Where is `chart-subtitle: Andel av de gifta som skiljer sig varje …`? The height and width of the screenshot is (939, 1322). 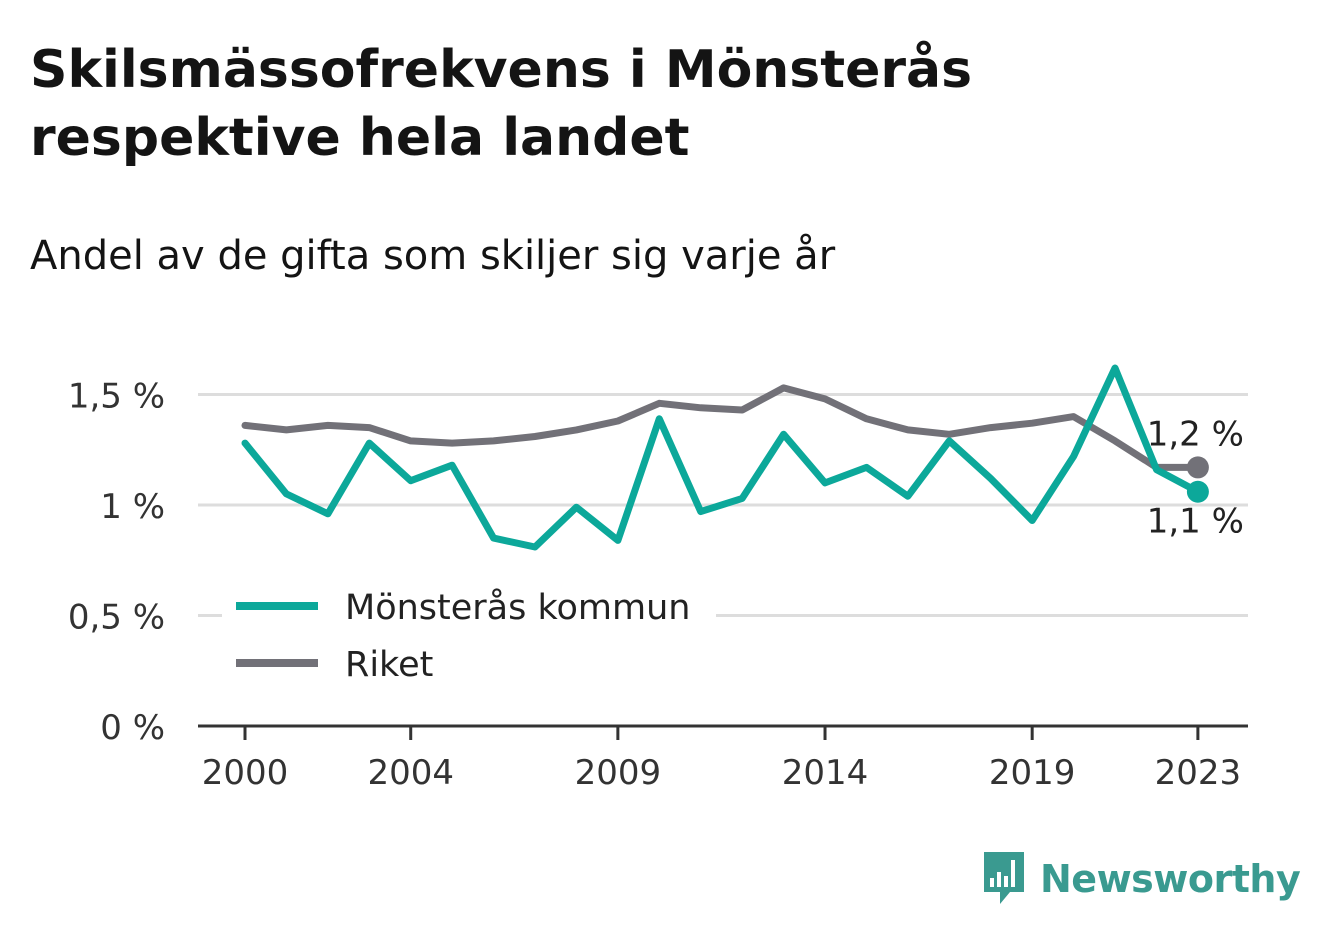 chart-subtitle: Andel av de gifta som skiljer sig varje … is located at coordinates (433, 256).